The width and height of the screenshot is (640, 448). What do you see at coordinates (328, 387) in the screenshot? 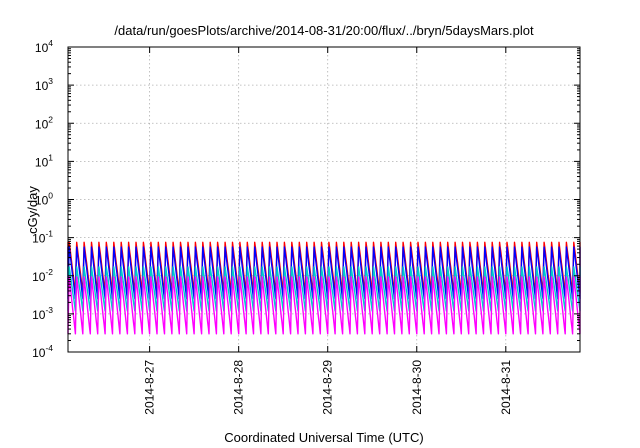
I see `x-tick-label: 2014-8-29` at bounding box center [328, 387].